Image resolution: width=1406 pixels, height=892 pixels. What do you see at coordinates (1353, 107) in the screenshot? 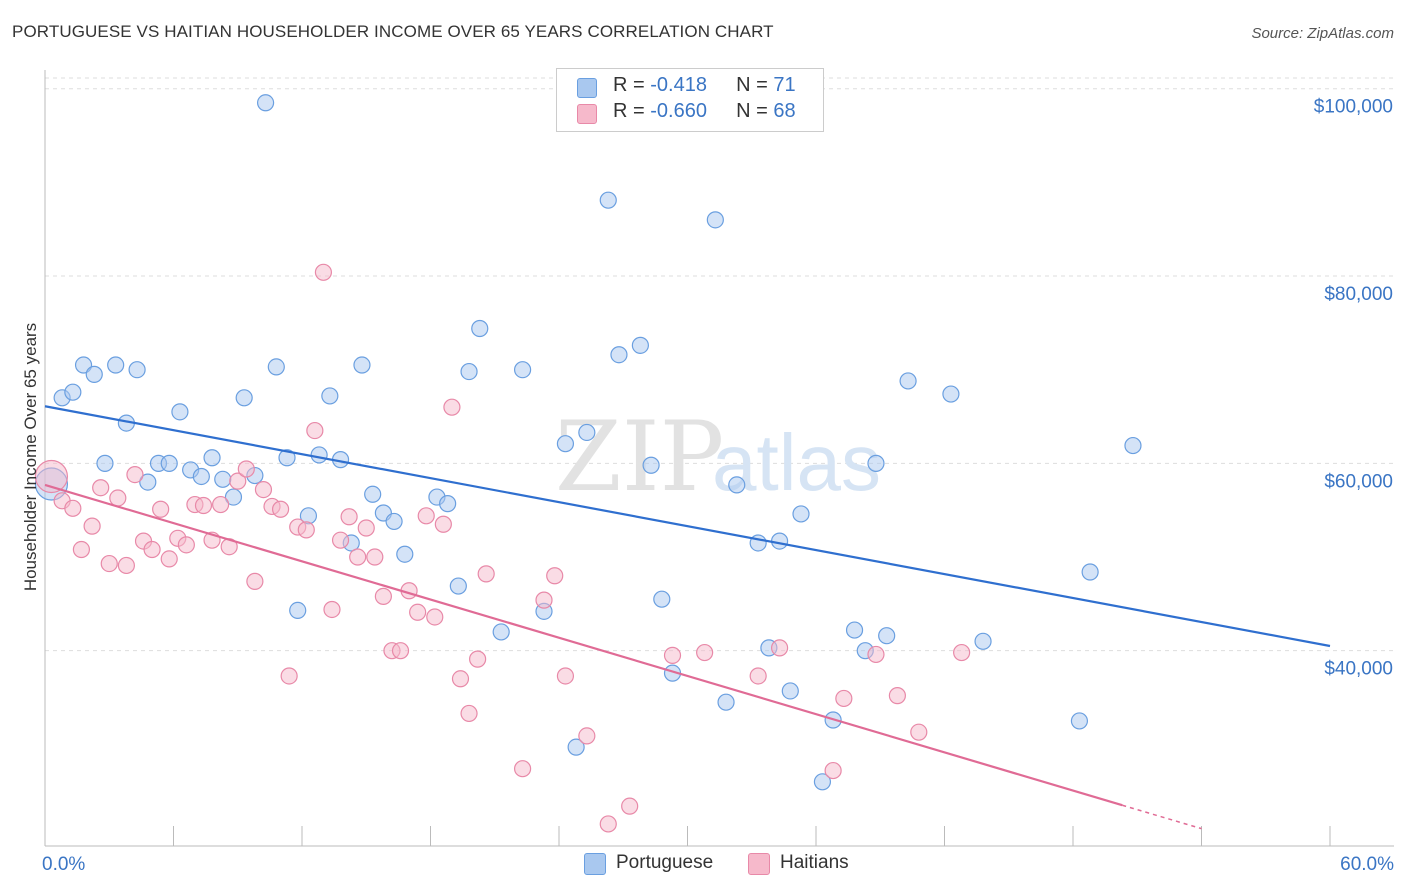
I see `y-tick-label: $100,000` at bounding box center [1353, 107].